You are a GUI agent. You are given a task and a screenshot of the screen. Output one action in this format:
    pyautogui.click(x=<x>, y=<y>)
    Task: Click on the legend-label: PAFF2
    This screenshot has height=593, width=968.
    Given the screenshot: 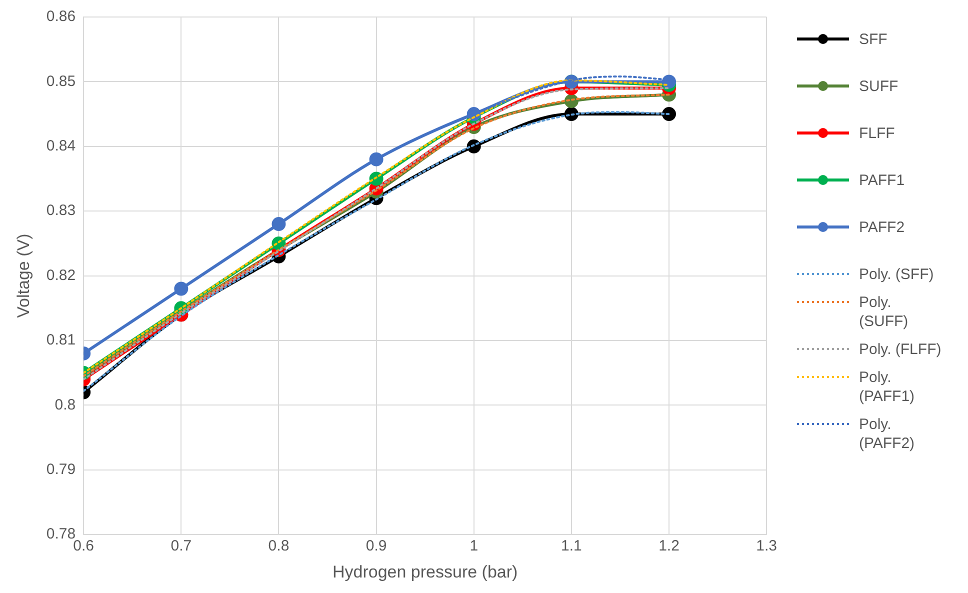 What is the action you would take?
    pyautogui.click(x=882, y=227)
    